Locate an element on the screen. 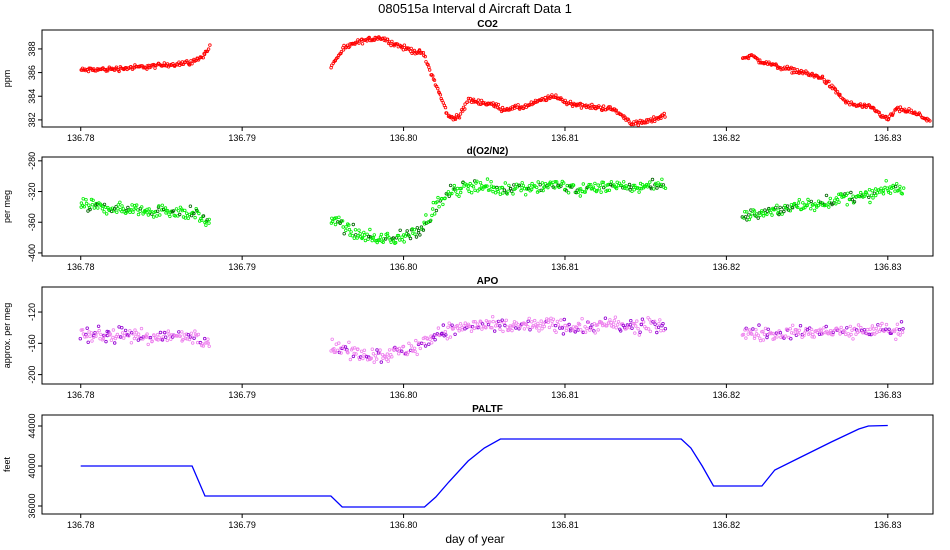 The height and width of the screenshot is (550, 950). series-apo is located at coordinates (491, 339).